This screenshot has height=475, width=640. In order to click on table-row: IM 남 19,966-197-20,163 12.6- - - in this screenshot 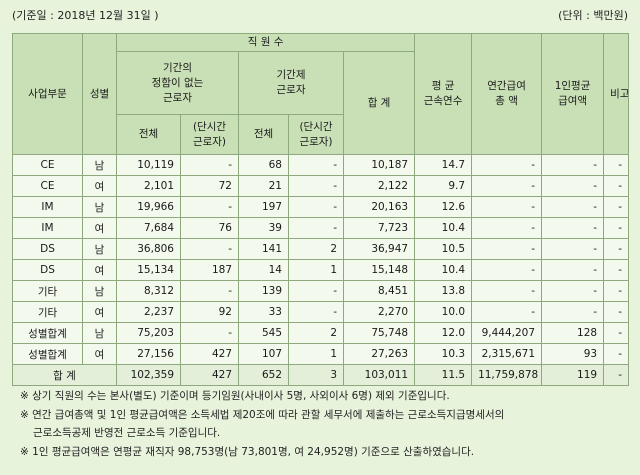, I will do `click(321, 207)`.